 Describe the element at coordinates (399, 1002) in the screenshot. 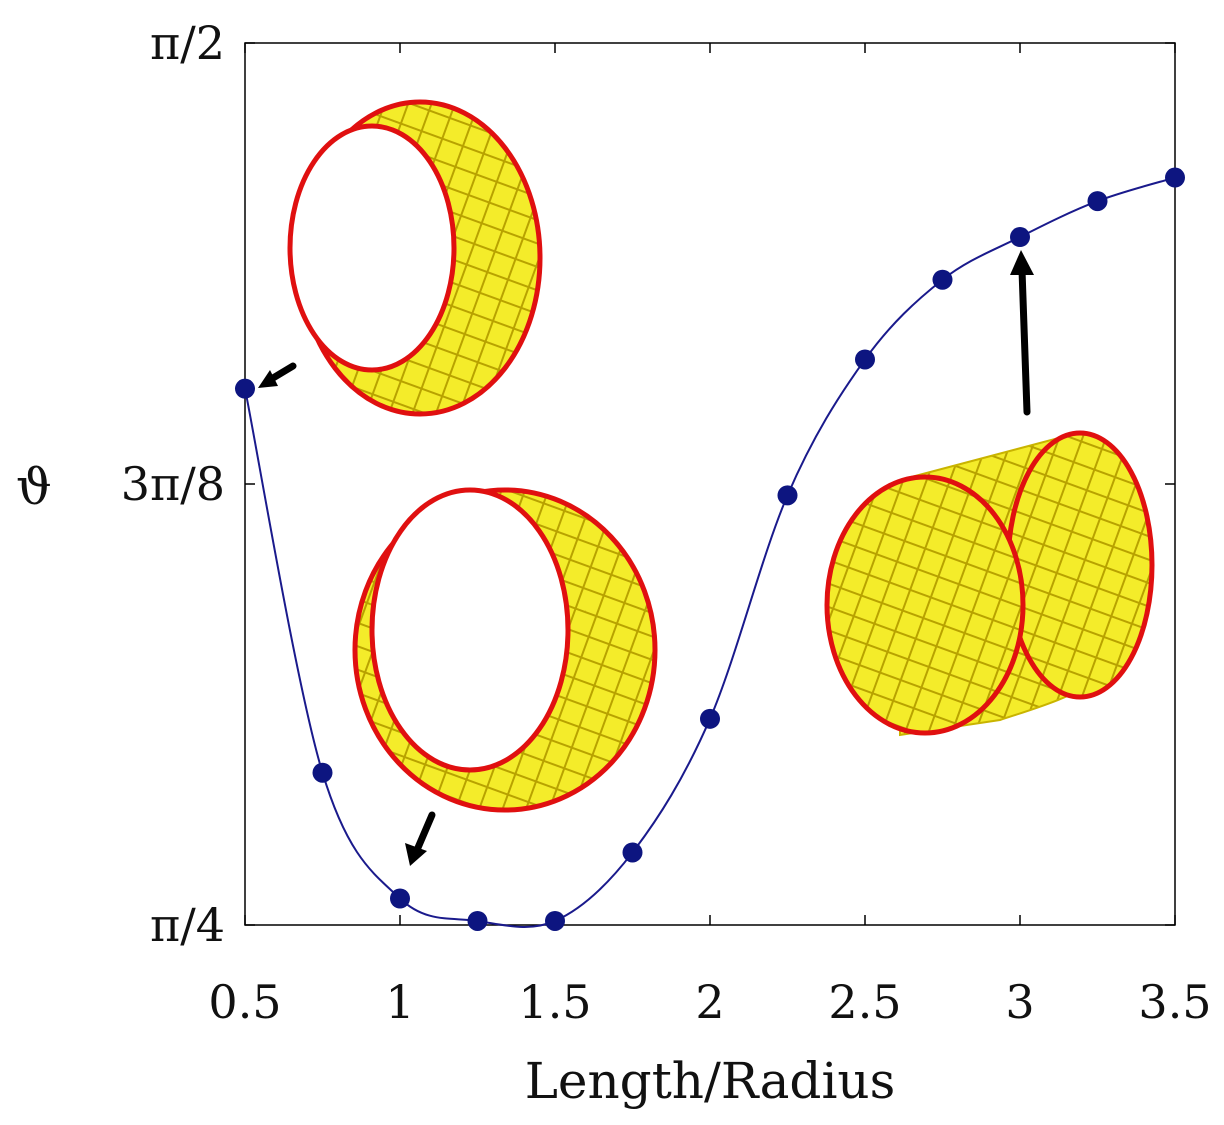

I see `x-tick-label: 1` at that location.